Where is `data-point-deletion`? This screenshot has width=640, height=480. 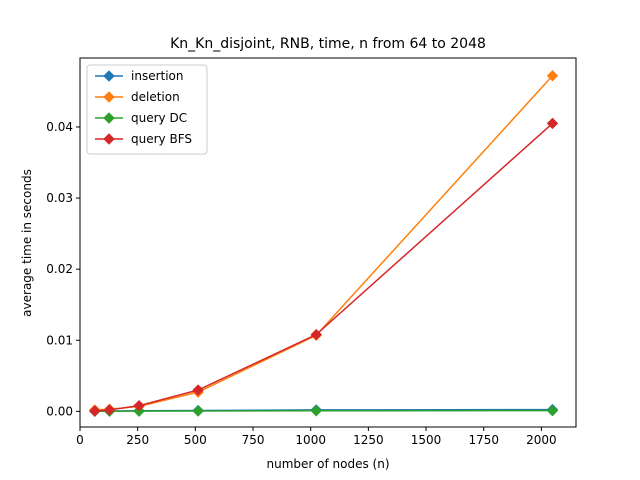 data-point-deletion is located at coordinates (552, 76).